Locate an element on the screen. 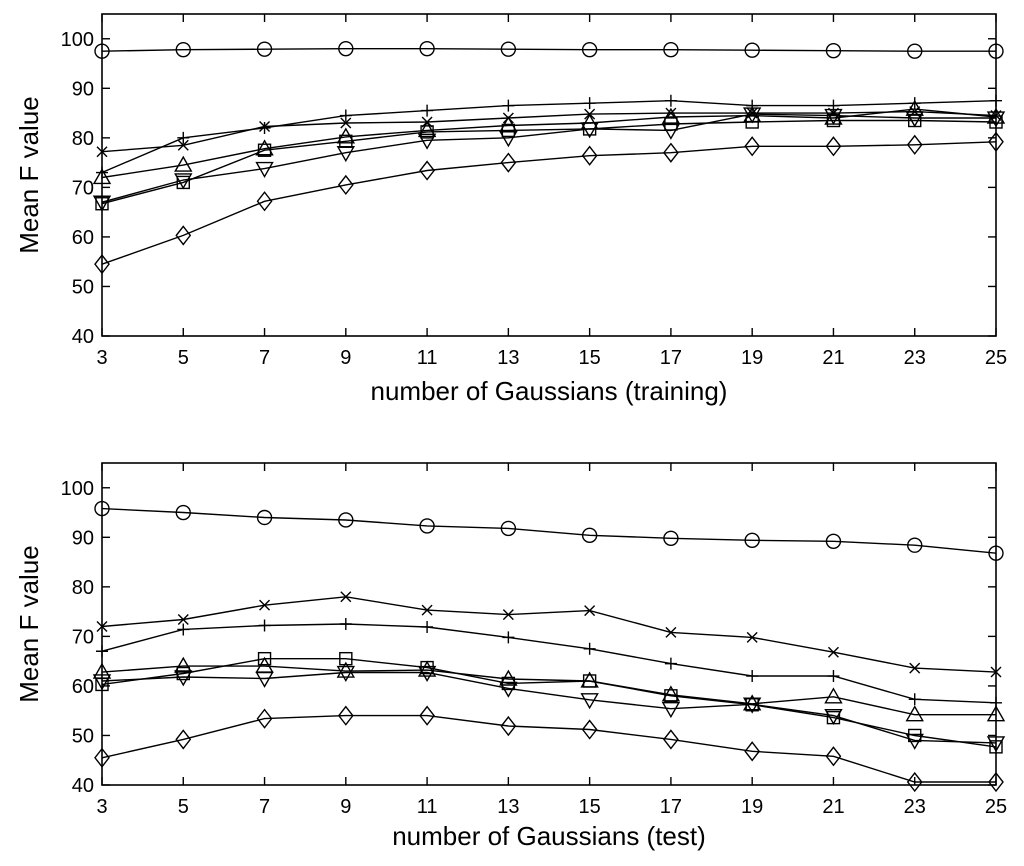 Image resolution: width=1024 pixels, height=866 pixels. x-tick-label: 11 is located at coordinates (427, 807).